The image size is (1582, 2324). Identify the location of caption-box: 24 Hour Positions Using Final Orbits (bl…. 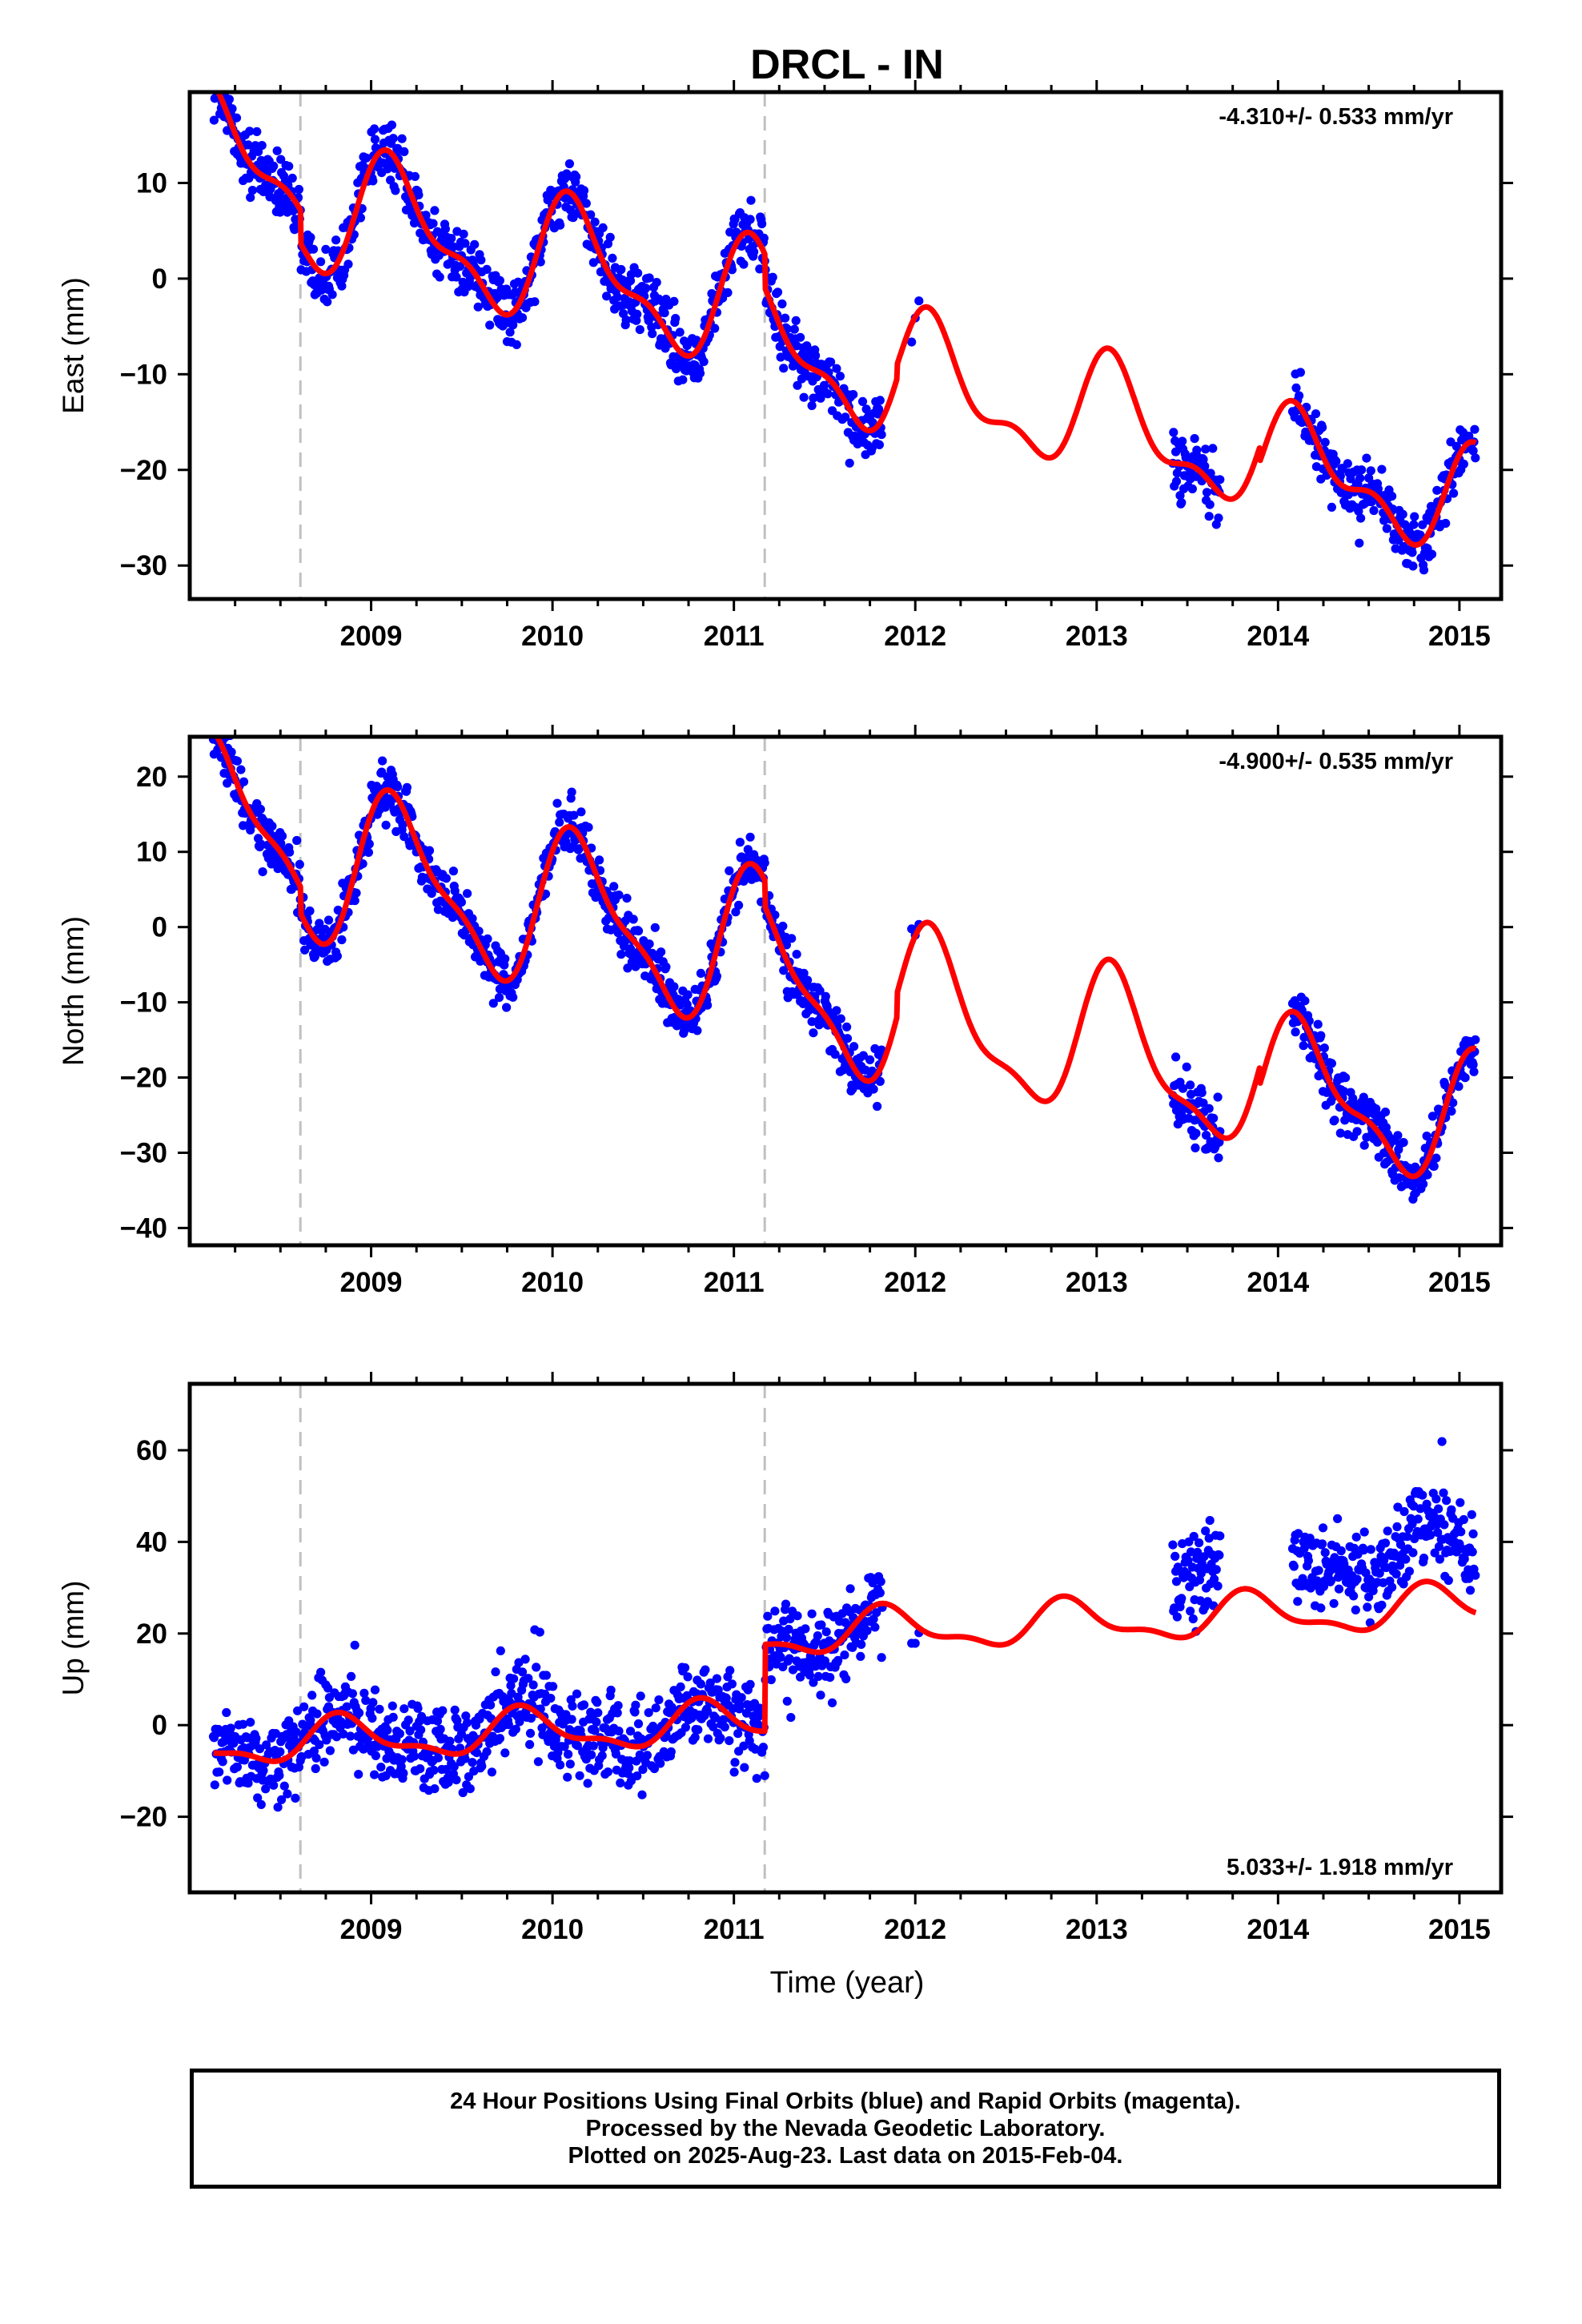
(846, 2129).